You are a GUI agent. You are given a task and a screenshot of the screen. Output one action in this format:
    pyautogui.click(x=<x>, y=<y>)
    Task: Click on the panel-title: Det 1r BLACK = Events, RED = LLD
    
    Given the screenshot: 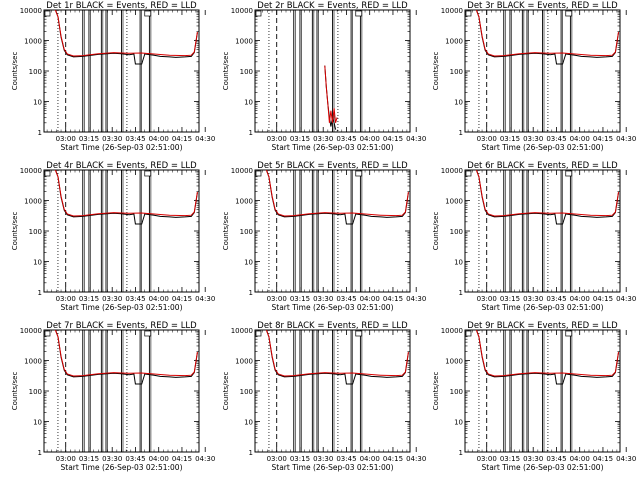 What is the action you would take?
    pyautogui.click(x=121, y=6)
    